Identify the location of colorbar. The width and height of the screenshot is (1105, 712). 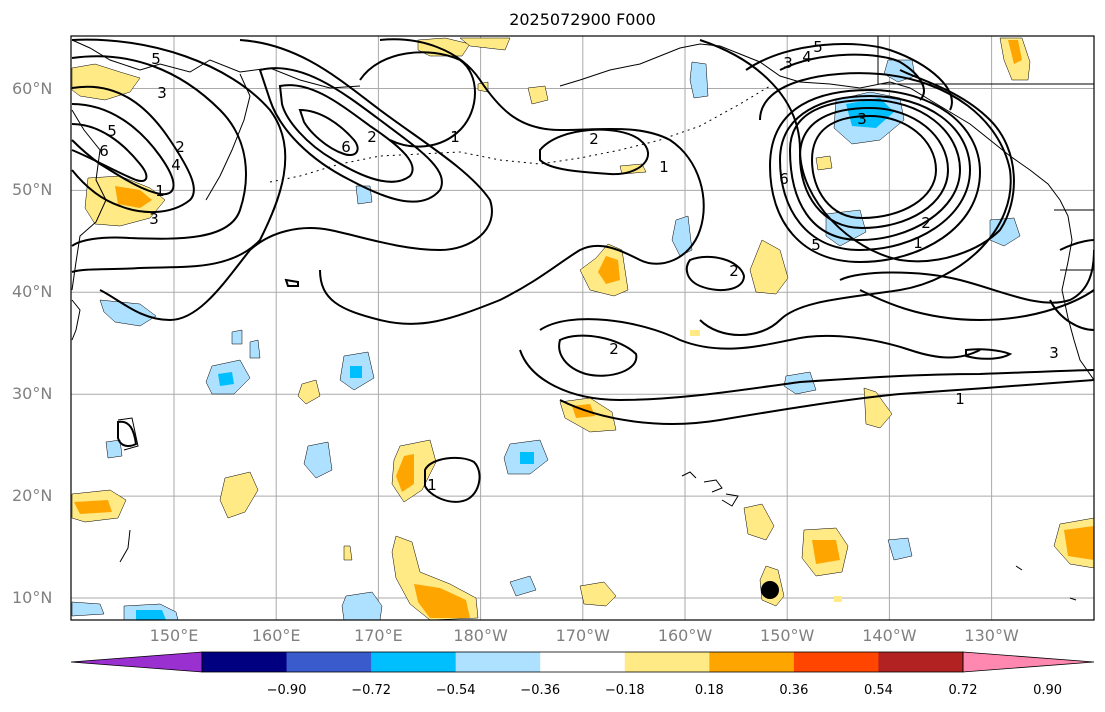
(582, 662).